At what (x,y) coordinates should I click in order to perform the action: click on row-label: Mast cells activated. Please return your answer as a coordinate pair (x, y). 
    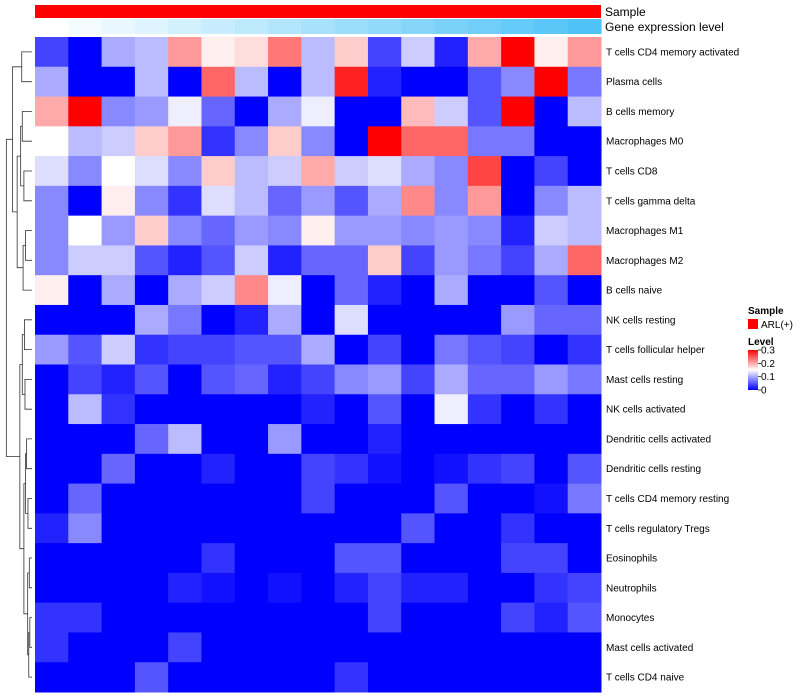
    Looking at the image, I should click on (649, 648).